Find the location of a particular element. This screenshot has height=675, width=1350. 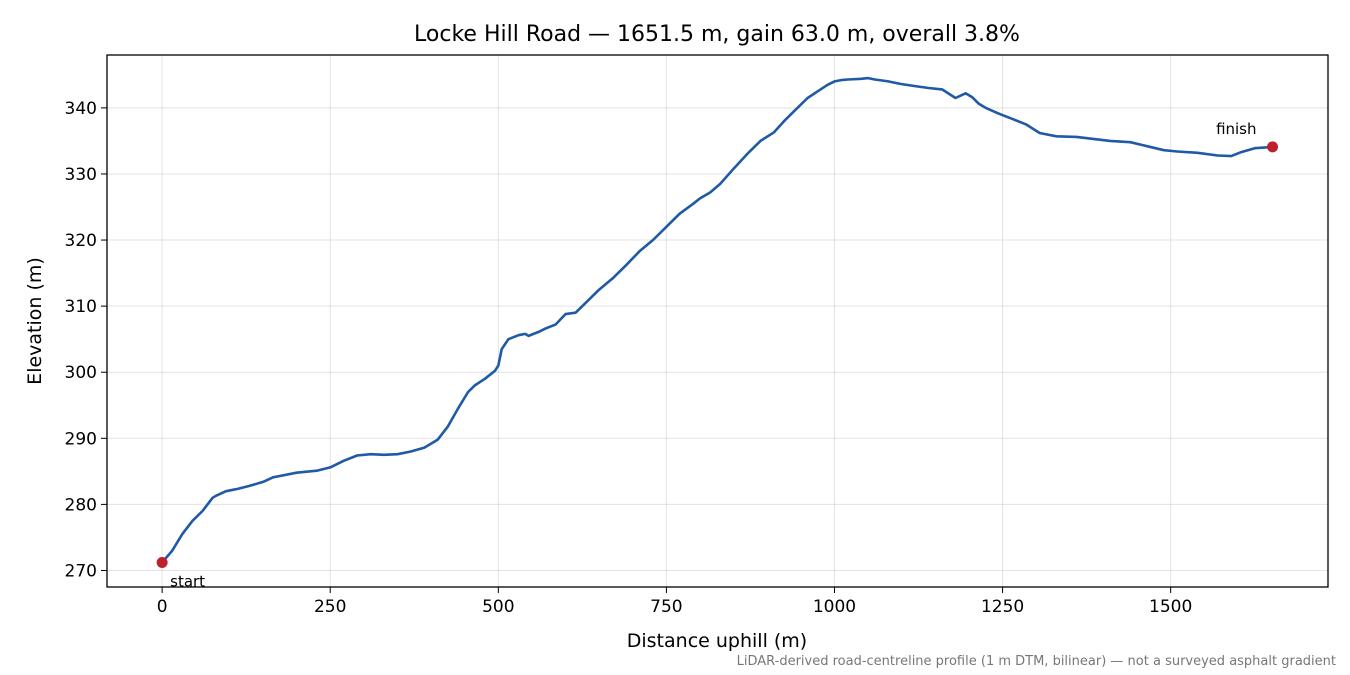

x-tick-label: 1000 is located at coordinates (834, 607).